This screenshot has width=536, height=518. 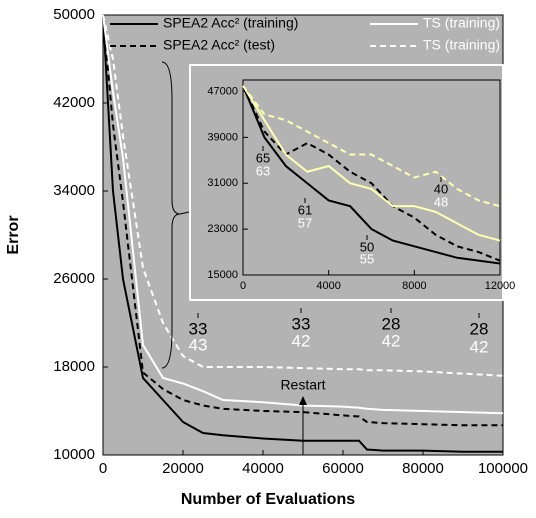 What do you see at coordinates (230, 23) in the screenshot?
I see `legend-label: SPEA2 Acc² (training)` at bounding box center [230, 23].